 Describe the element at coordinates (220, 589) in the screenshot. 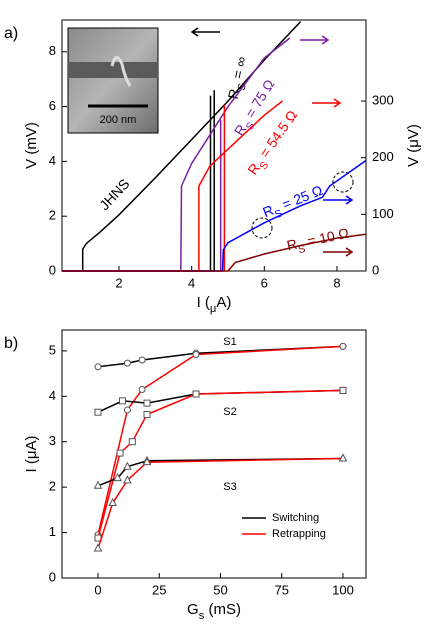

I see `x-tick-label: 50` at that location.